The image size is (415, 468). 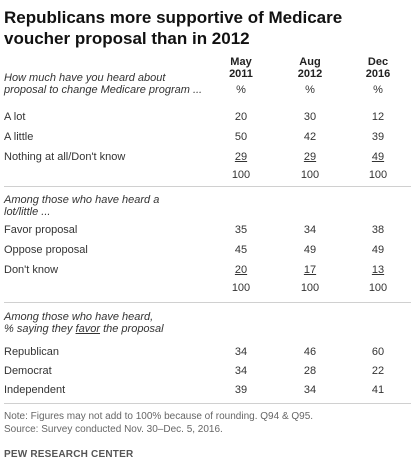 I want to click on value-cell: 38, so click(x=378, y=230).